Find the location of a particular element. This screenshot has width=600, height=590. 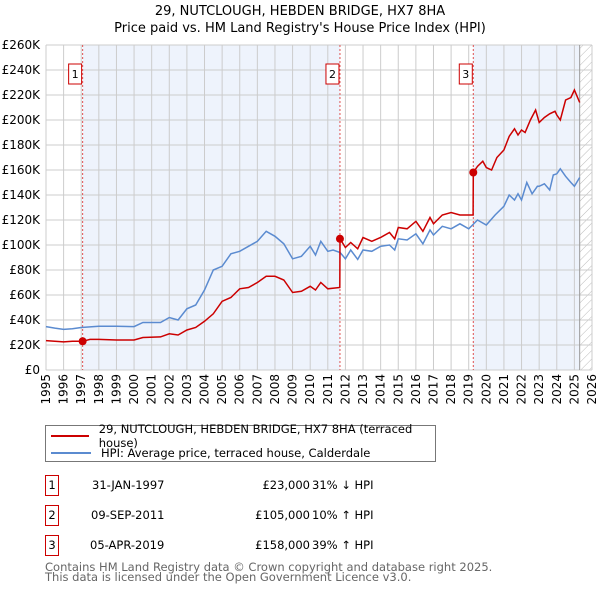

x-tick-label: 2002 is located at coordinates (169, 389).